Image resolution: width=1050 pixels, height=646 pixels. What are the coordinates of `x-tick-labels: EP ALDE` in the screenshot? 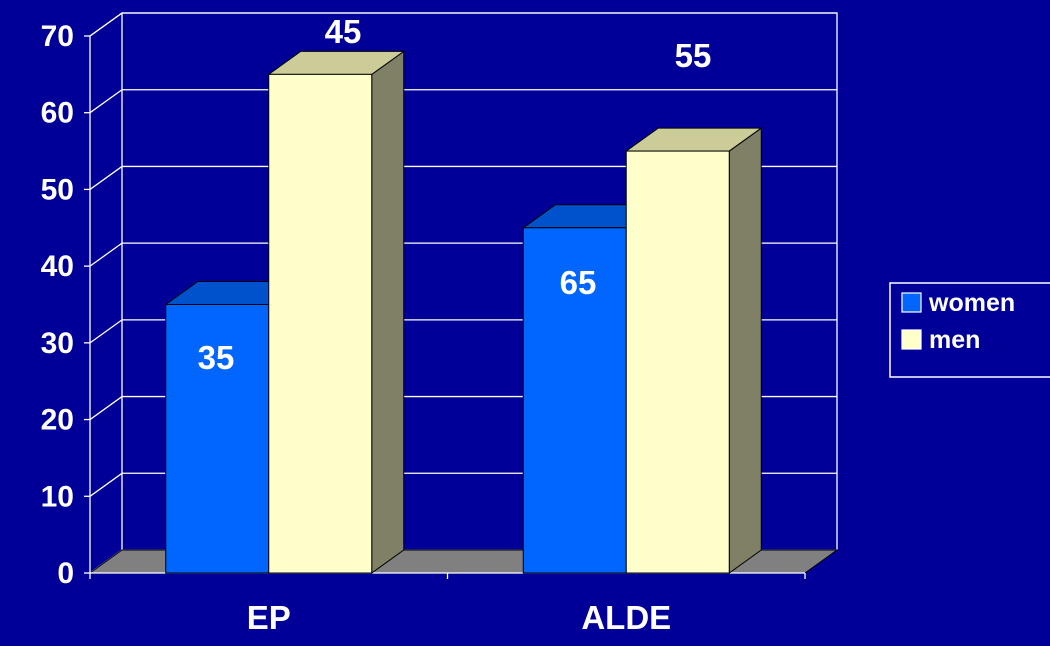 It's located at (459, 617).